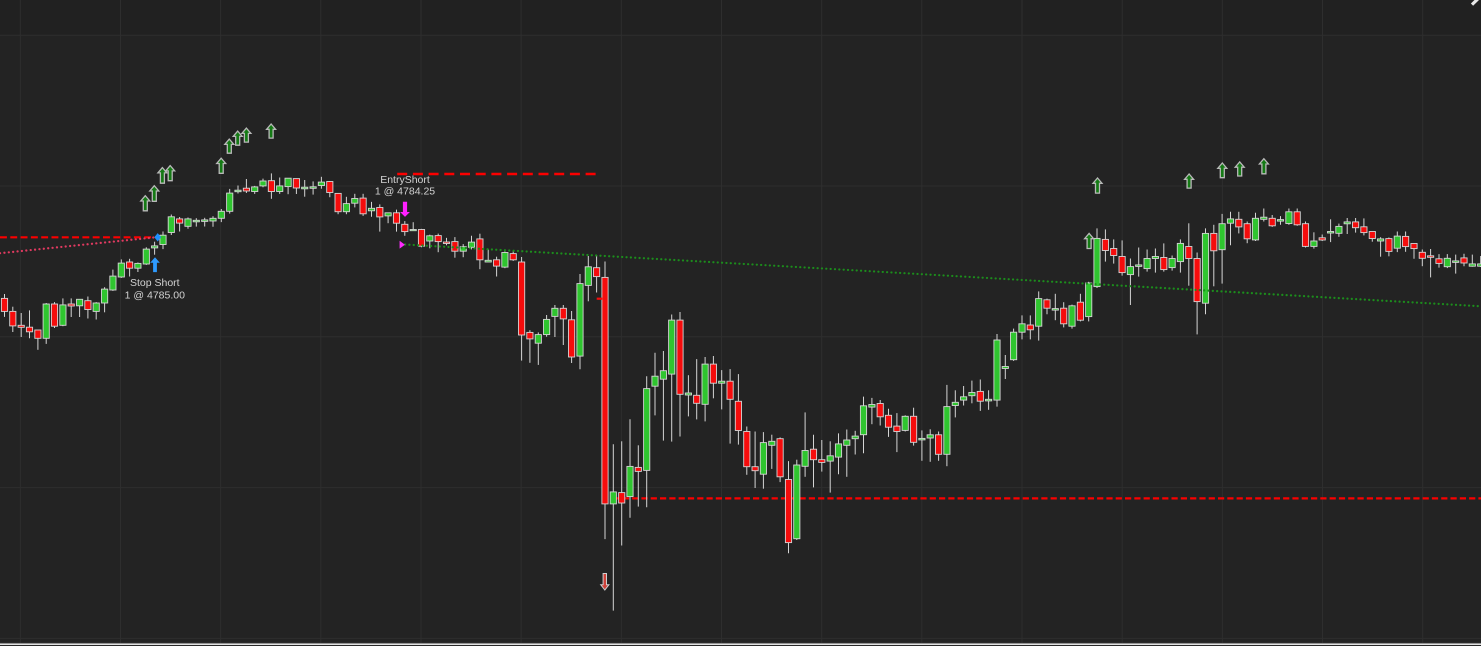 This screenshot has height=646, width=1481. Describe the element at coordinates (155, 295) in the screenshot. I see `svg-text: 1 @ 4785.00` at that location.